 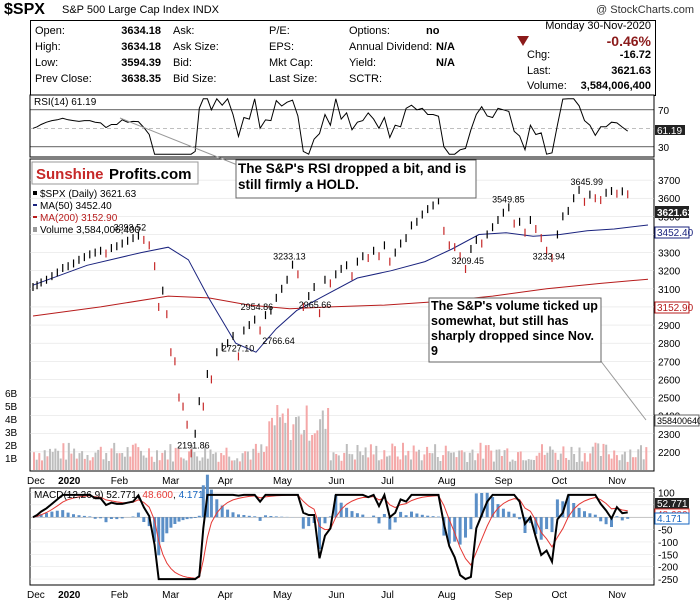 I want to click on rsi-tick-label: 70, so click(x=664, y=111).